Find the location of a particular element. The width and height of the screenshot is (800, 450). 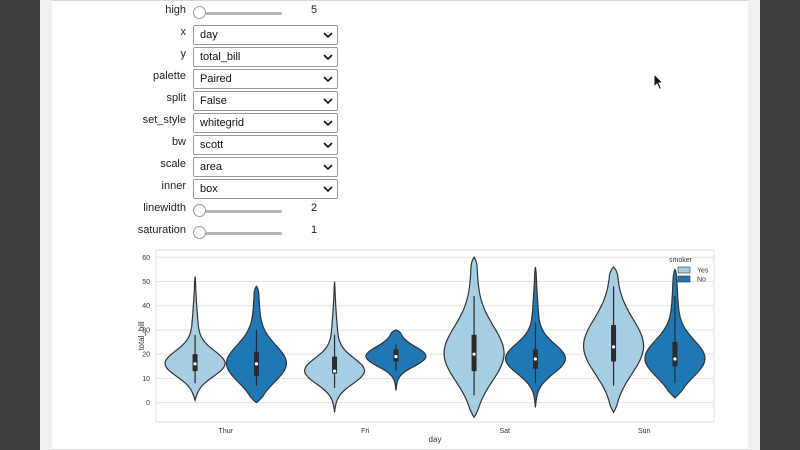

y-tick-label: 0 is located at coordinates (148, 403).